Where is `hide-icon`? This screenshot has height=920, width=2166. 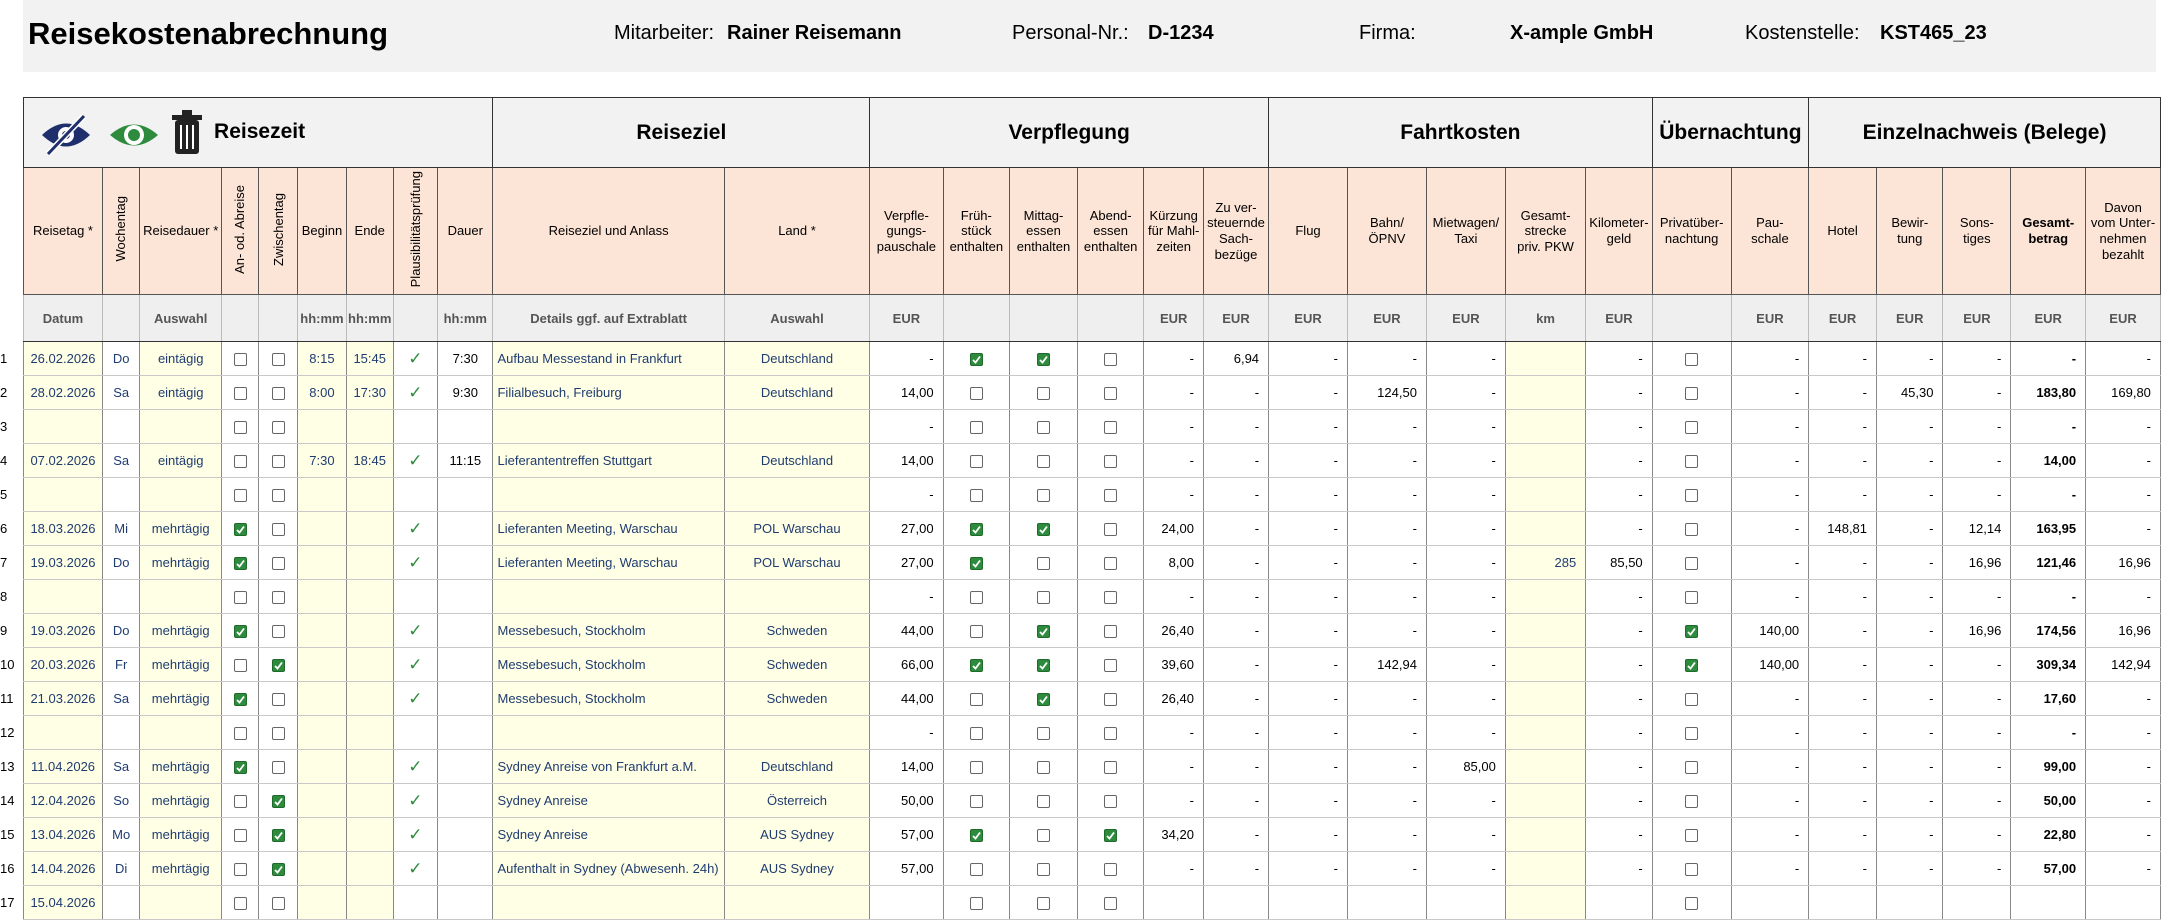 hide-icon is located at coordinates (66, 135).